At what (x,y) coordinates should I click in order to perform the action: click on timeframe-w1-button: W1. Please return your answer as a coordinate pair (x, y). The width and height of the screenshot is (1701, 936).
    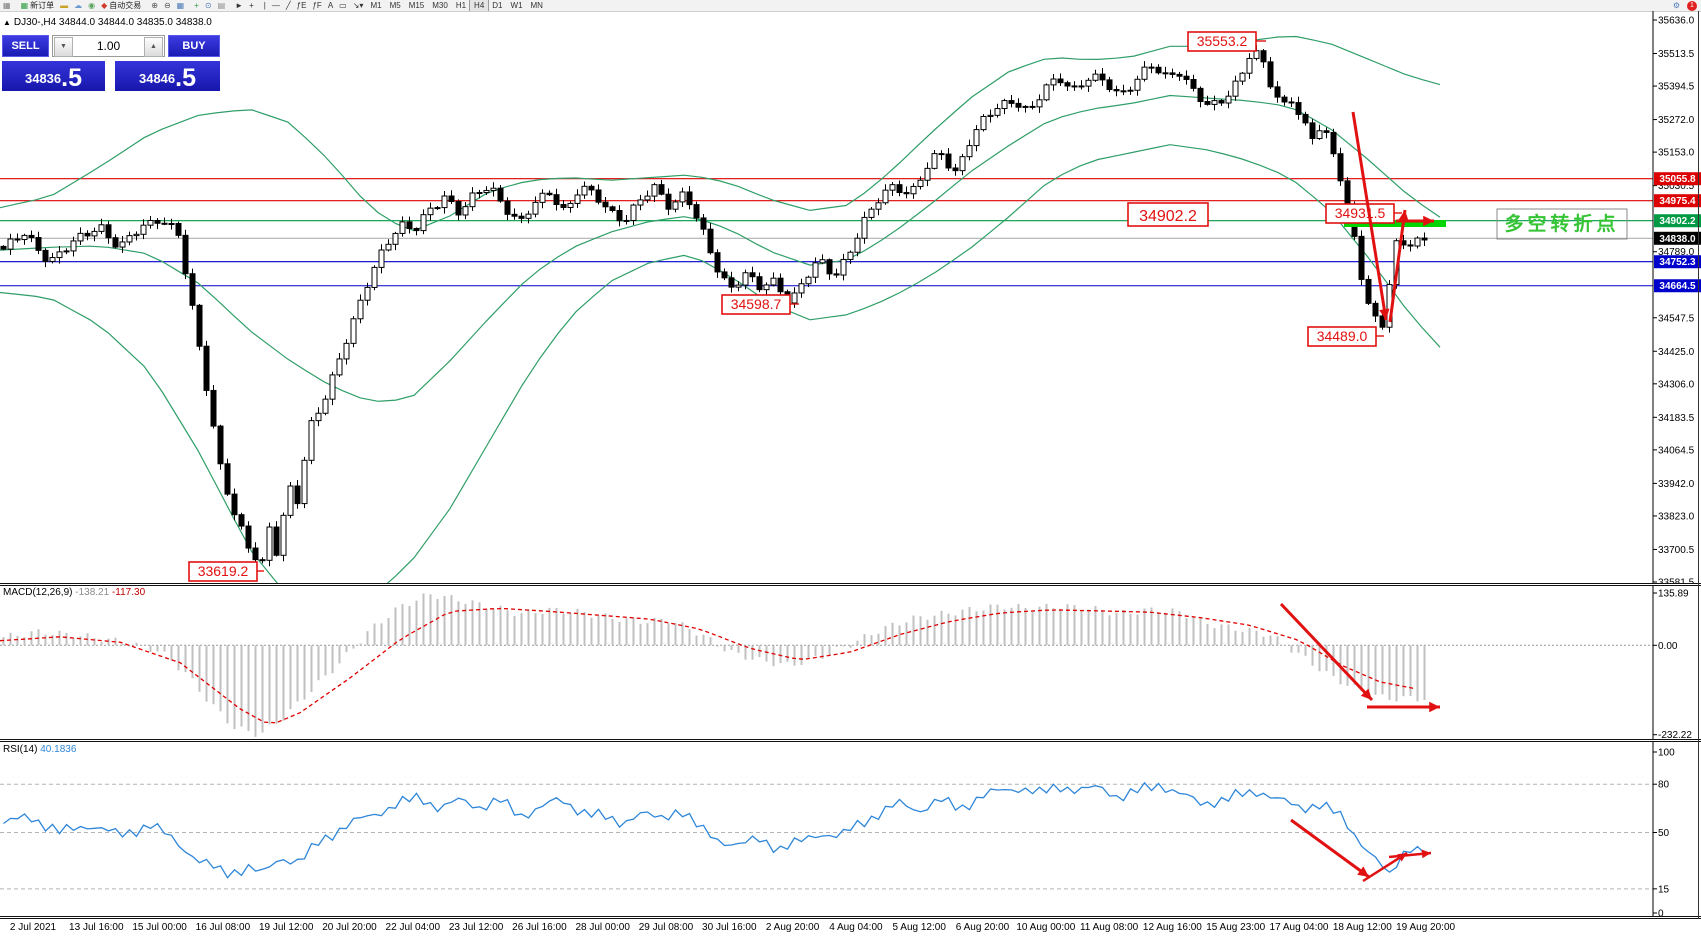
    Looking at the image, I should click on (516, 5).